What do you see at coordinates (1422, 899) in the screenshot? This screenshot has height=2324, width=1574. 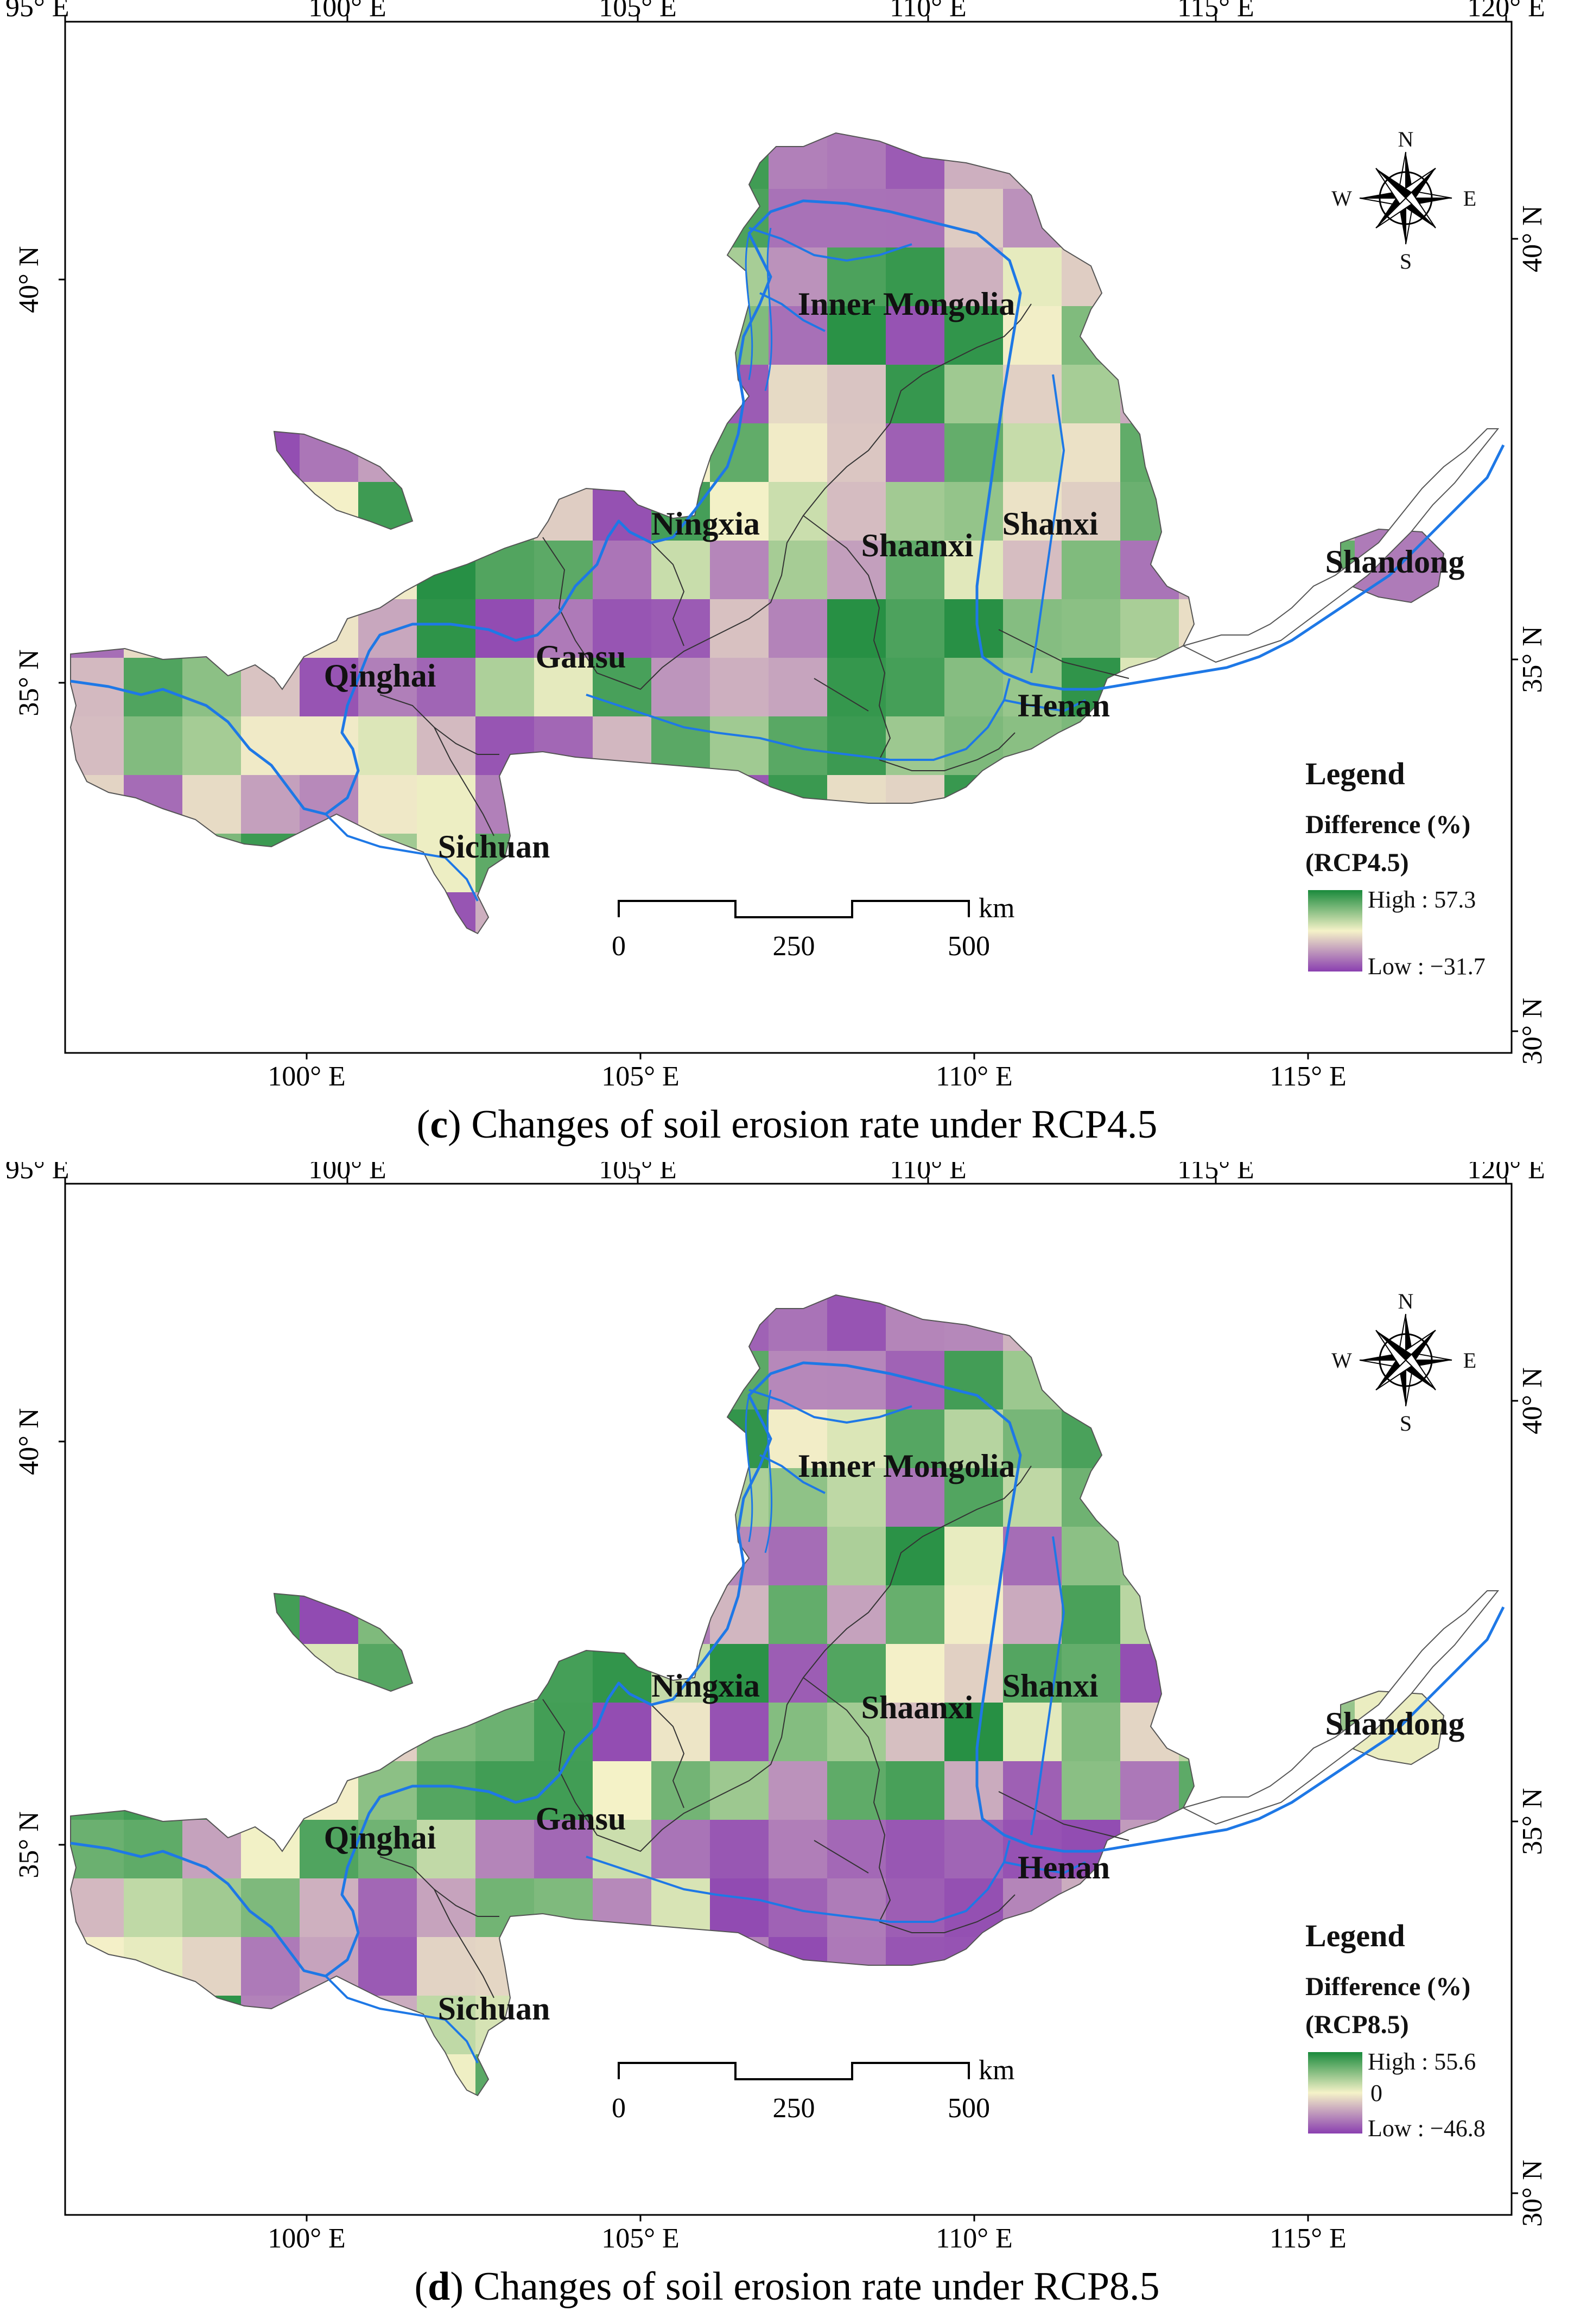 I see `legend-high-label: High : 57.3` at bounding box center [1422, 899].